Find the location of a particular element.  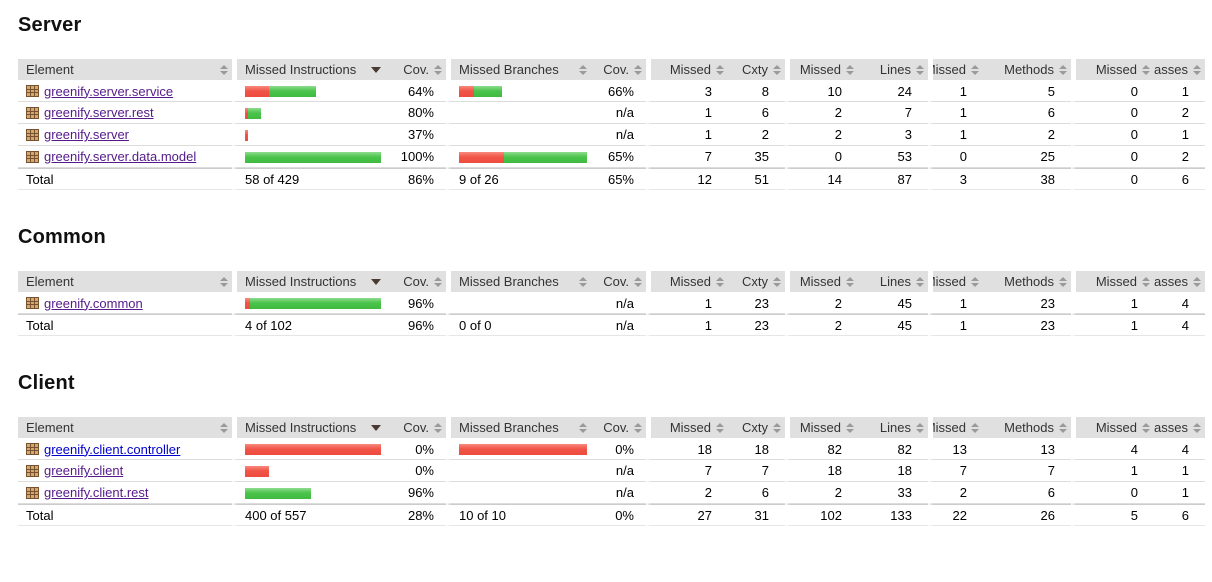

package-link: greenify.client is located at coordinates (84, 470).